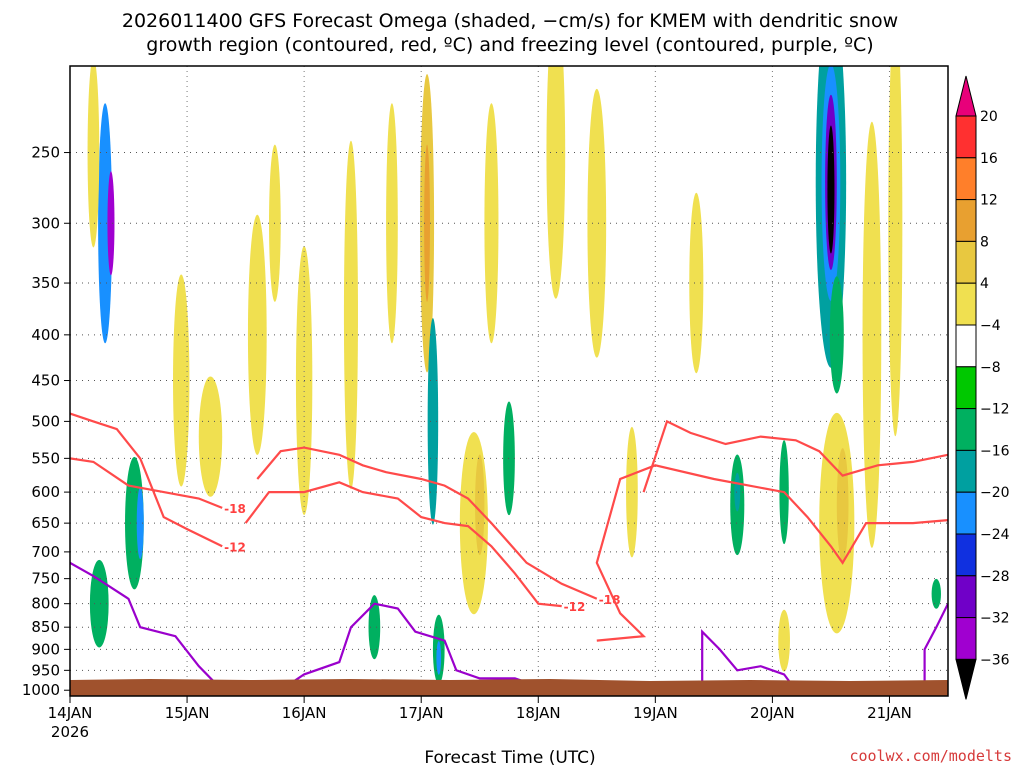 Image resolution: width=1024 pixels, height=768 pixels. What do you see at coordinates (235, 547) in the screenshot?
I see `dgz-contour-label-1: -12` at bounding box center [235, 547].